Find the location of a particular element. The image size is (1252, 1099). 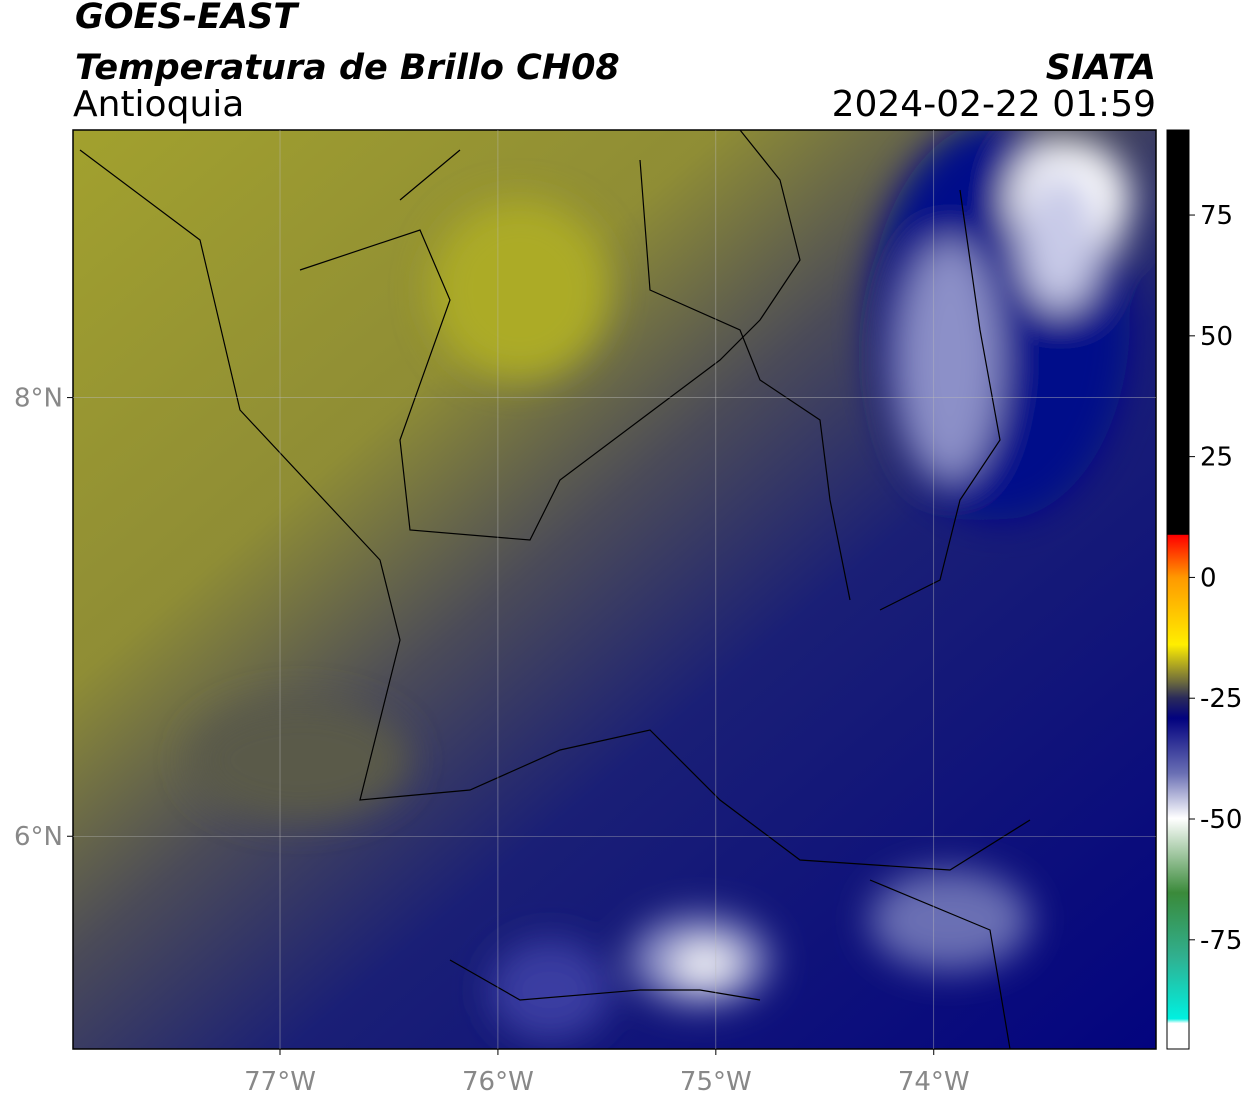

colorbar-tick-label: -25 is located at coordinates (1221, 699).